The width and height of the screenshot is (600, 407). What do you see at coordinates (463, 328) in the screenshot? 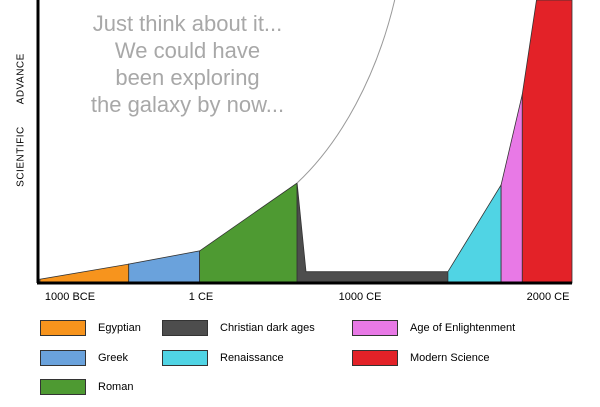
I see `legend-label: Age of Enlightenment` at bounding box center [463, 328].